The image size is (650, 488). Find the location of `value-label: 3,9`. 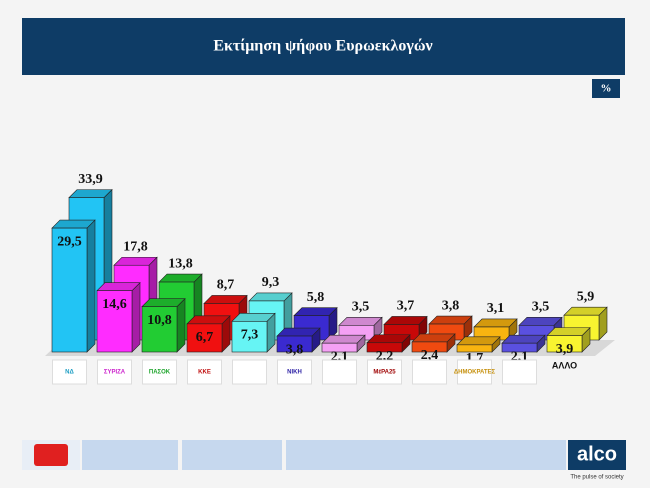

value-label: 3,9 is located at coordinates (565, 349).